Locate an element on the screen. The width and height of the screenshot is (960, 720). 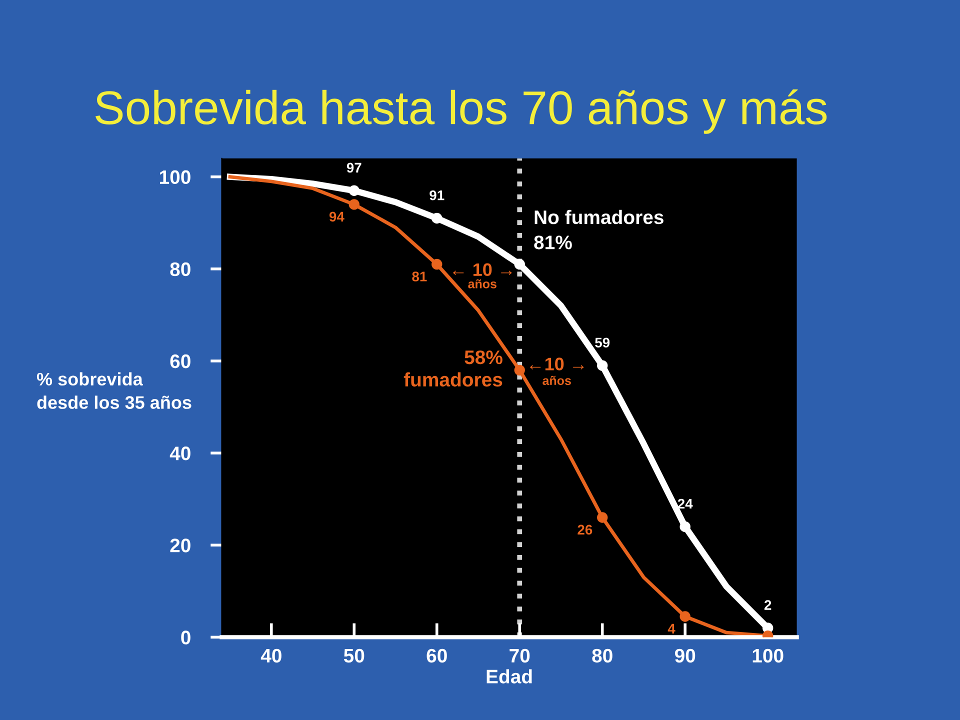
chart-title: Sobrevida hasta los 70 años y más is located at coordinates (461, 111).